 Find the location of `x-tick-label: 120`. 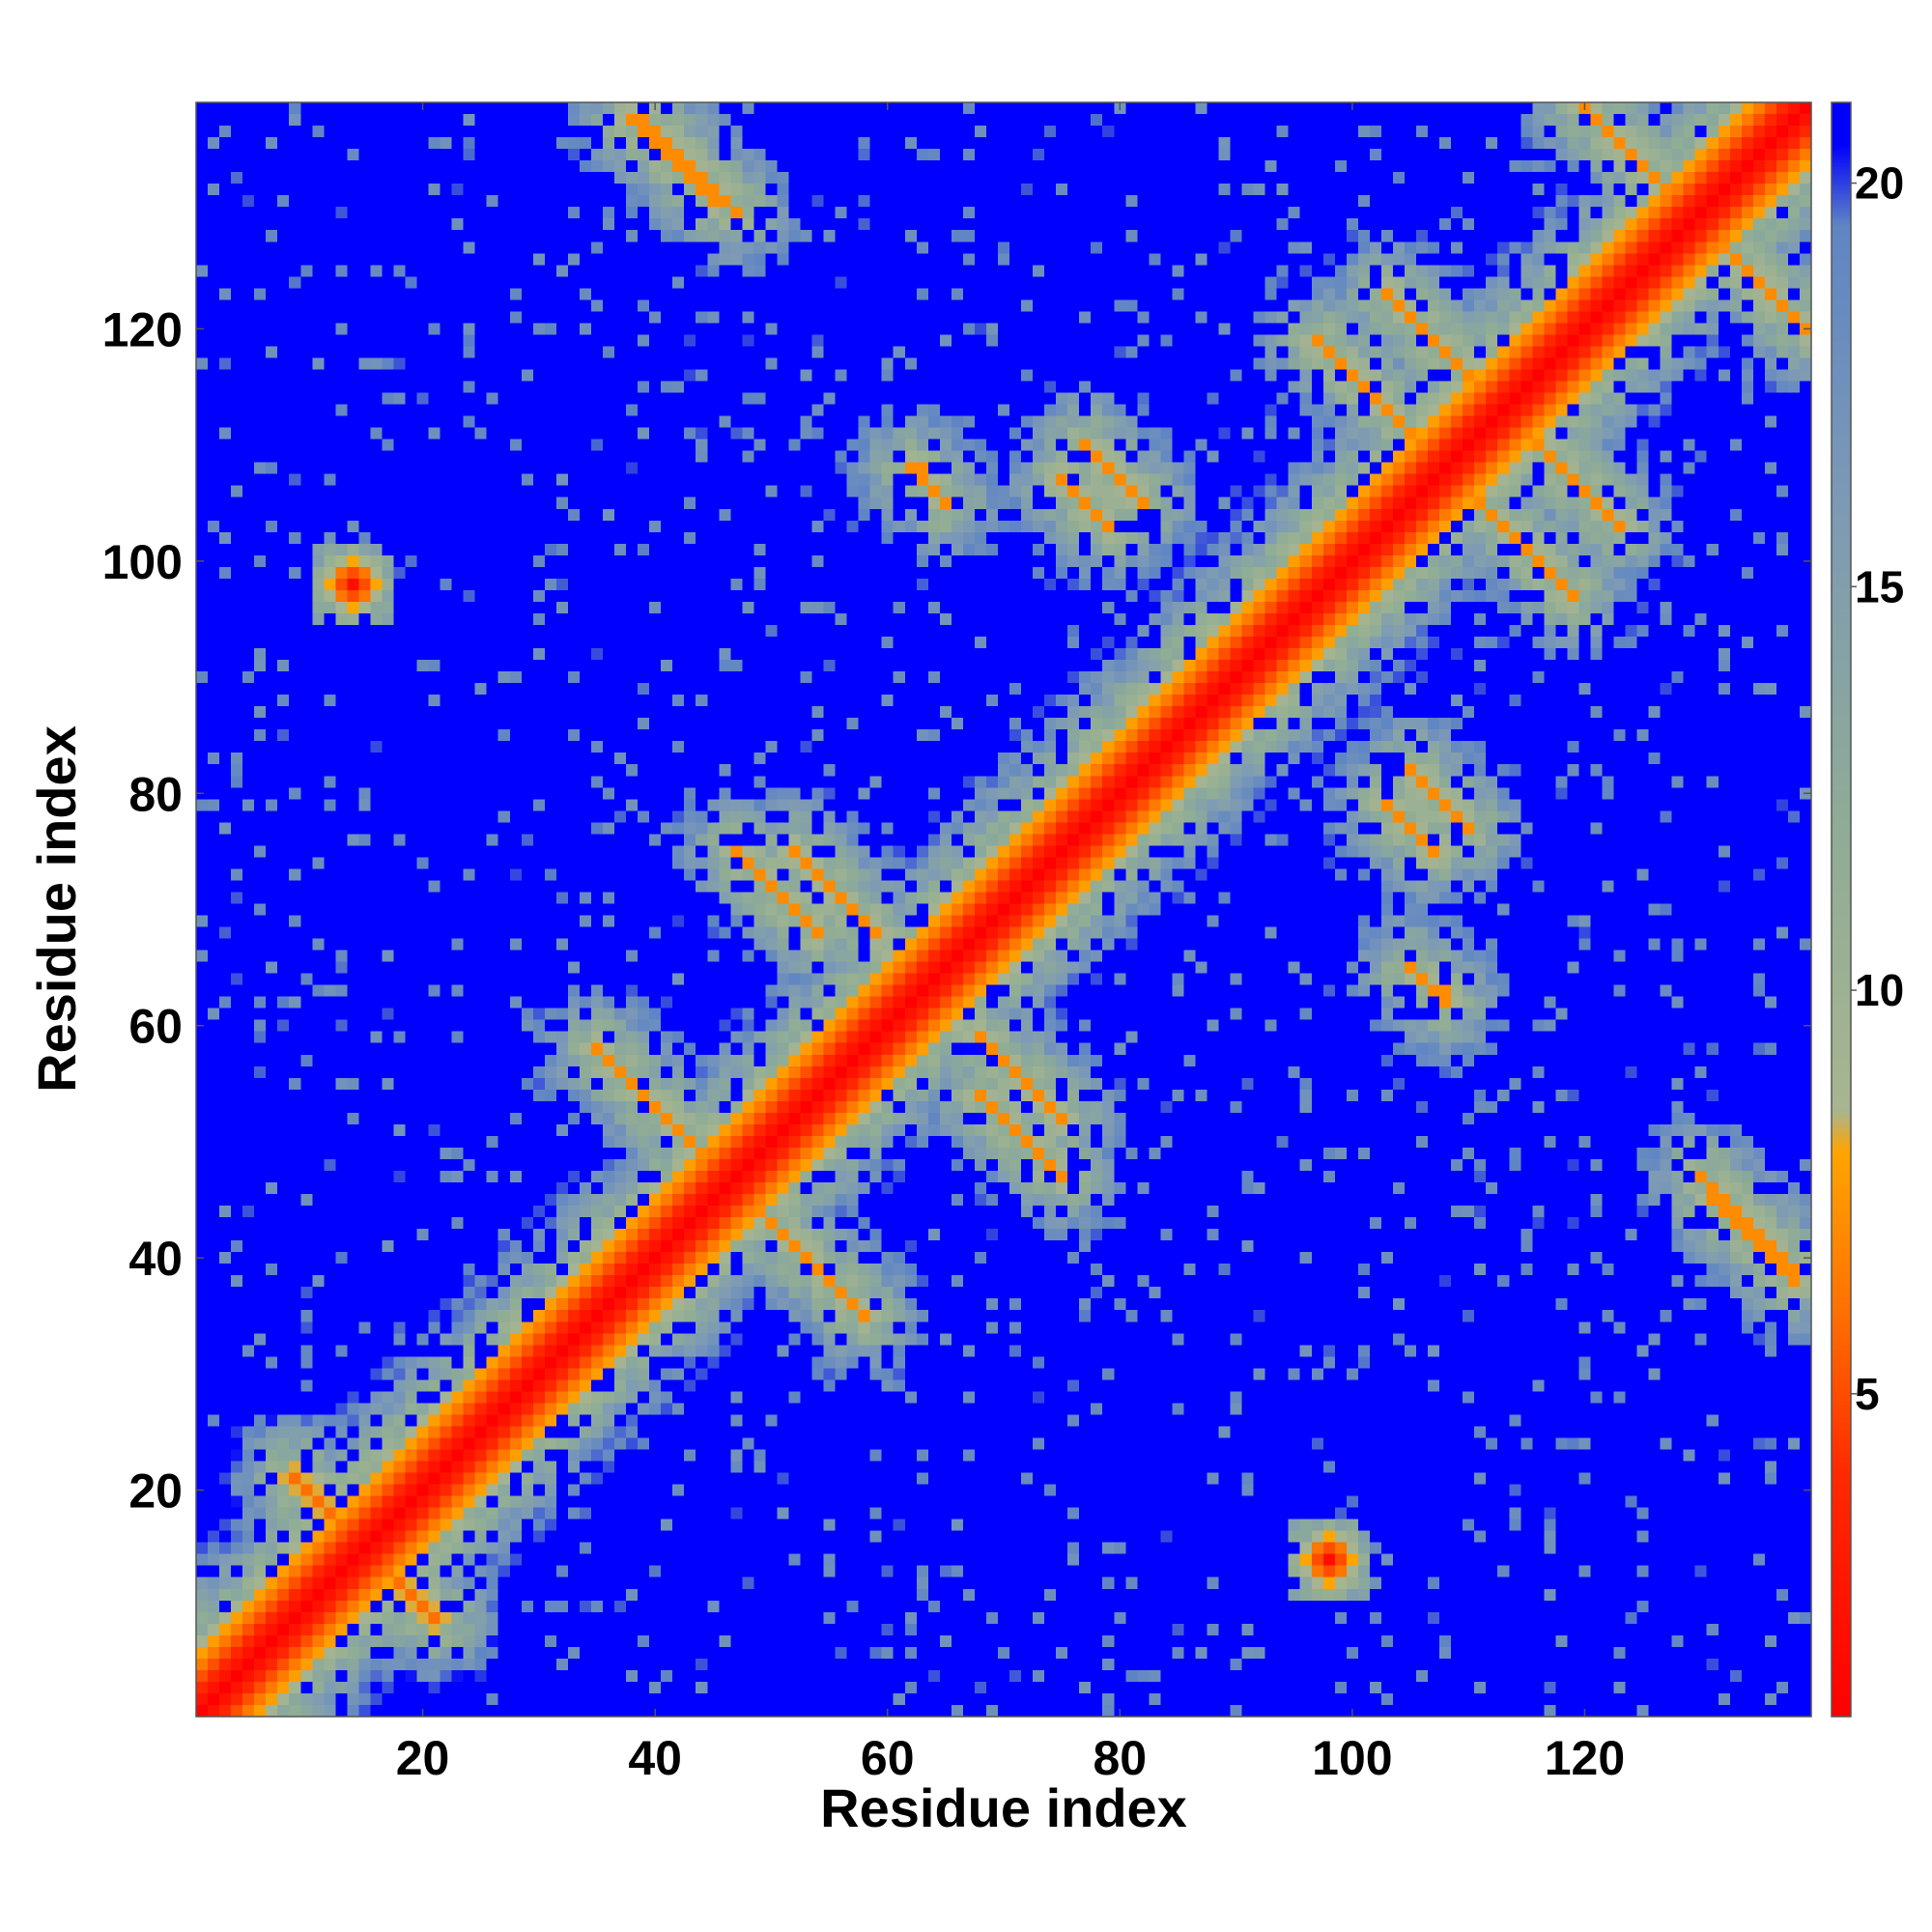

x-tick-label: 120 is located at coordinates (1585, 1758).